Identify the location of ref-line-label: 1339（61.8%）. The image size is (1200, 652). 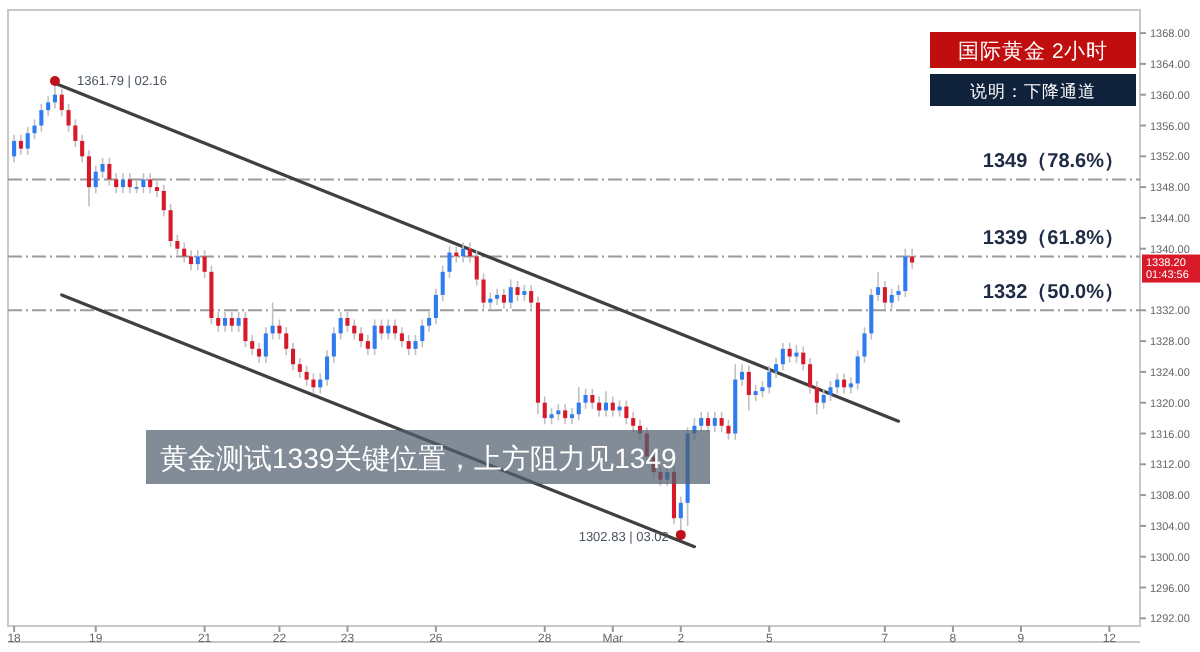
(1053, 239).